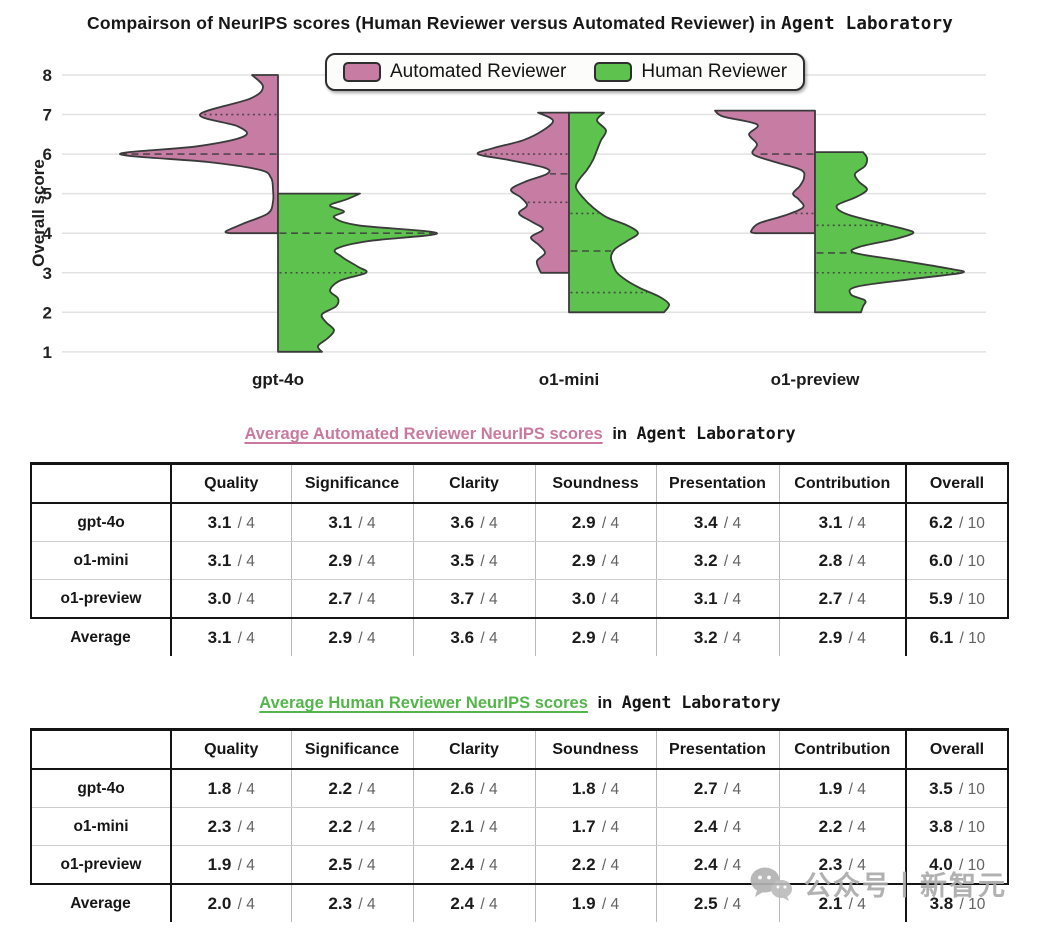  What do you see at coordinates (830, 560) in the screenshot?
I see `score-value: 2.8` at bounding box center [830, 560].